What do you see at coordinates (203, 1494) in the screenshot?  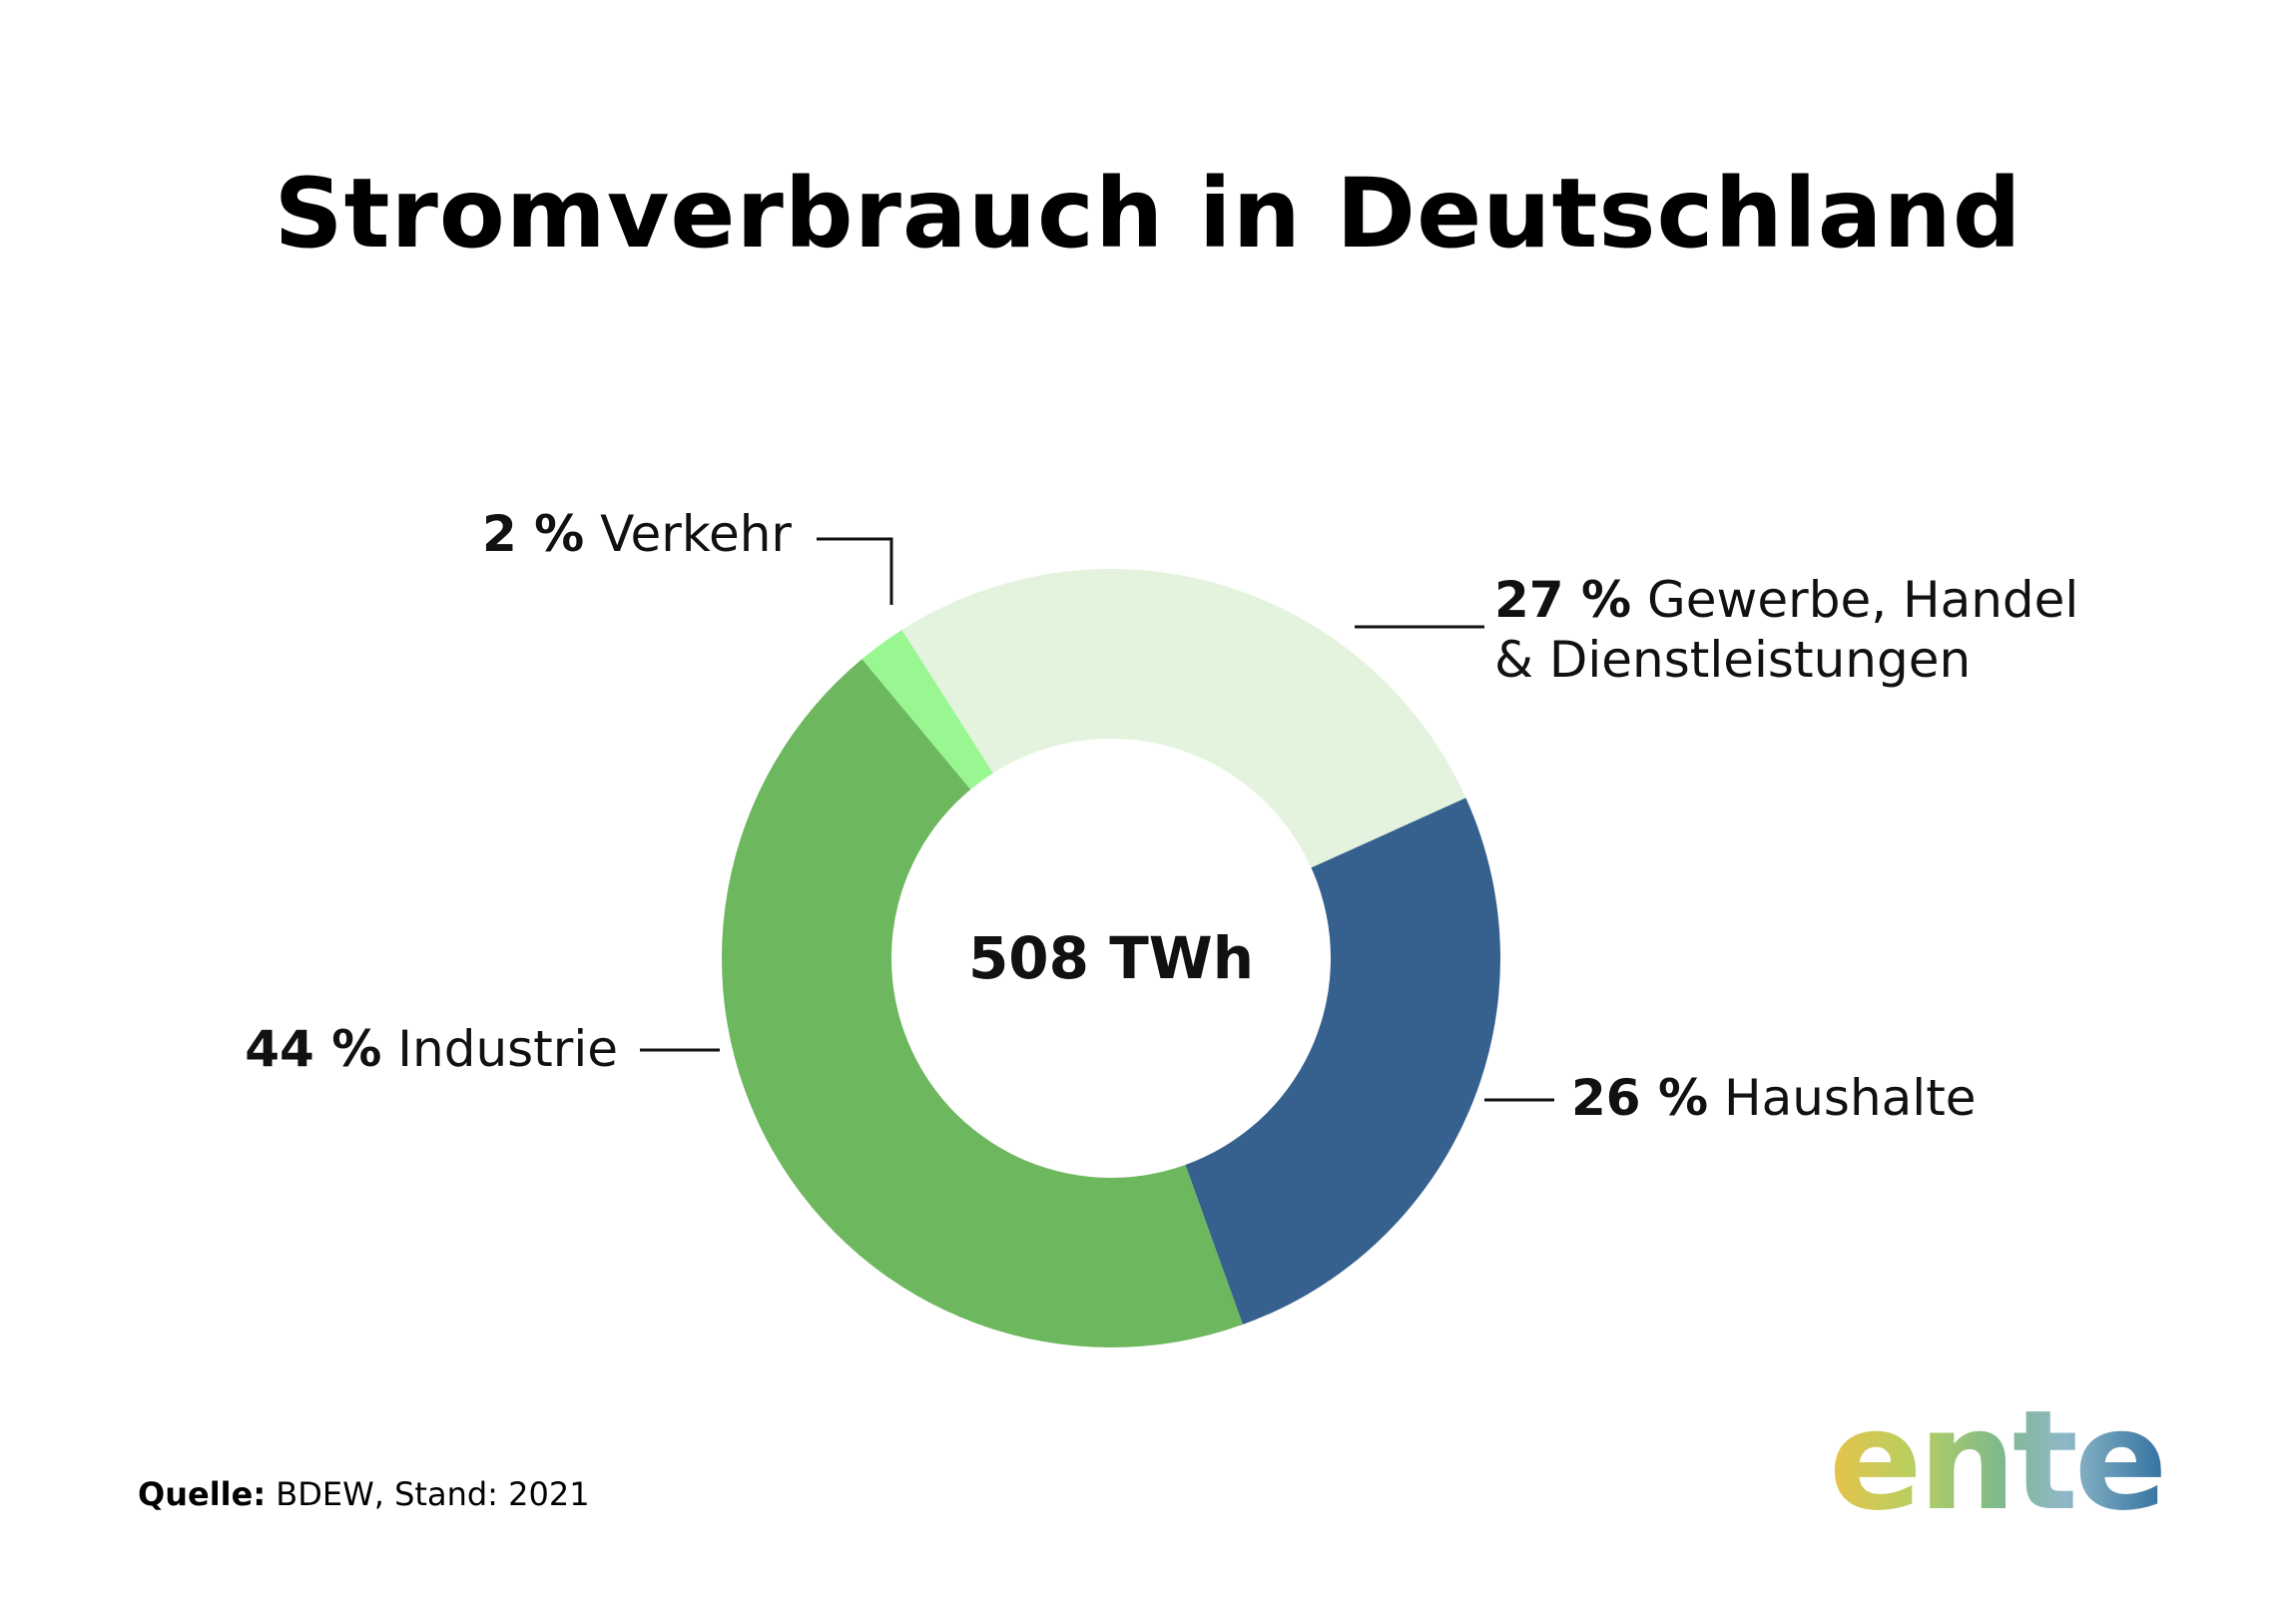 I see `source-label: Quelle:` at bounding box center [203, 1494].